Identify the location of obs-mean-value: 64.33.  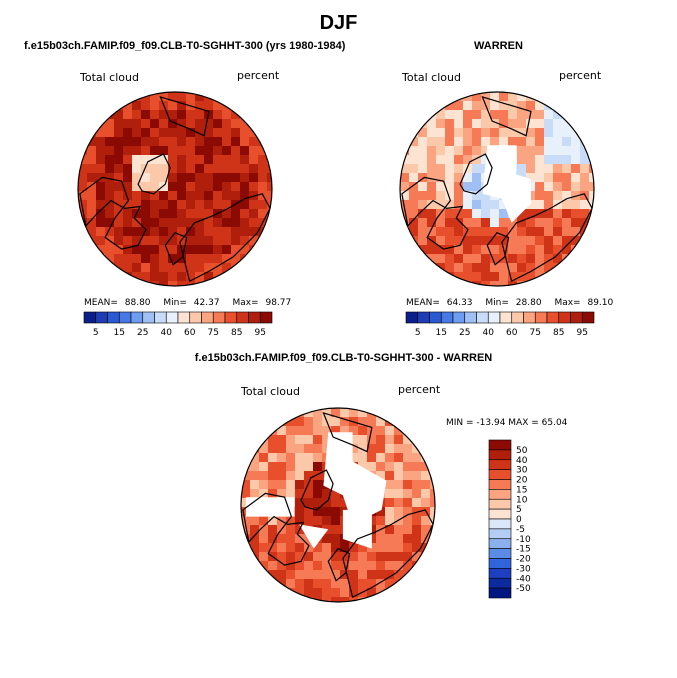
(459, 303).